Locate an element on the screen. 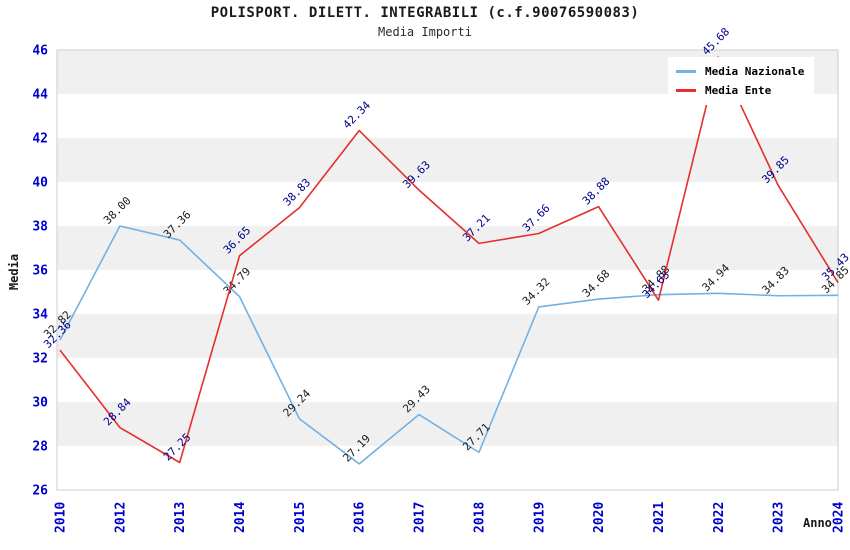  x-tick-label: 2022 is located at coordinates (719, 517).